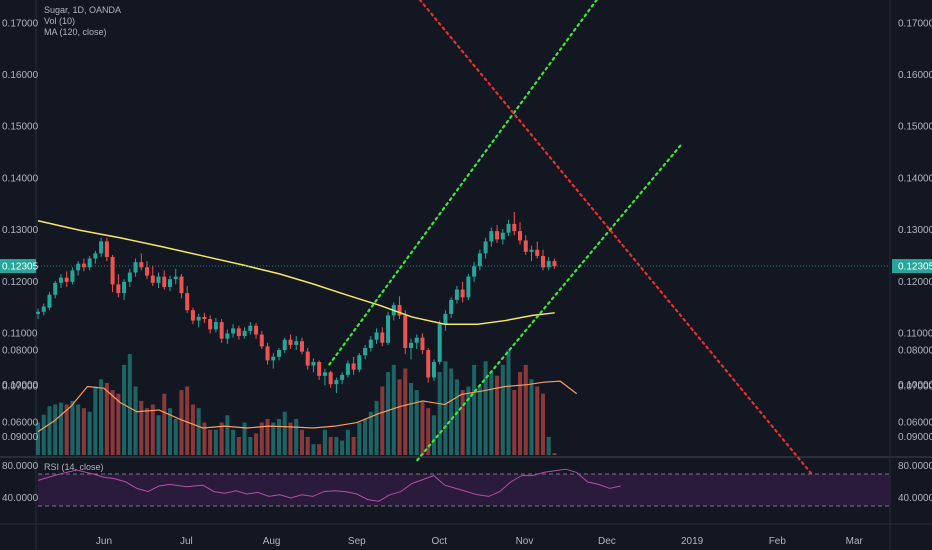  What do you see at coordinates (915, 387) in the screenshot?
I see `volume-tick-right: 0.07000` at bounding box center [915, 387].